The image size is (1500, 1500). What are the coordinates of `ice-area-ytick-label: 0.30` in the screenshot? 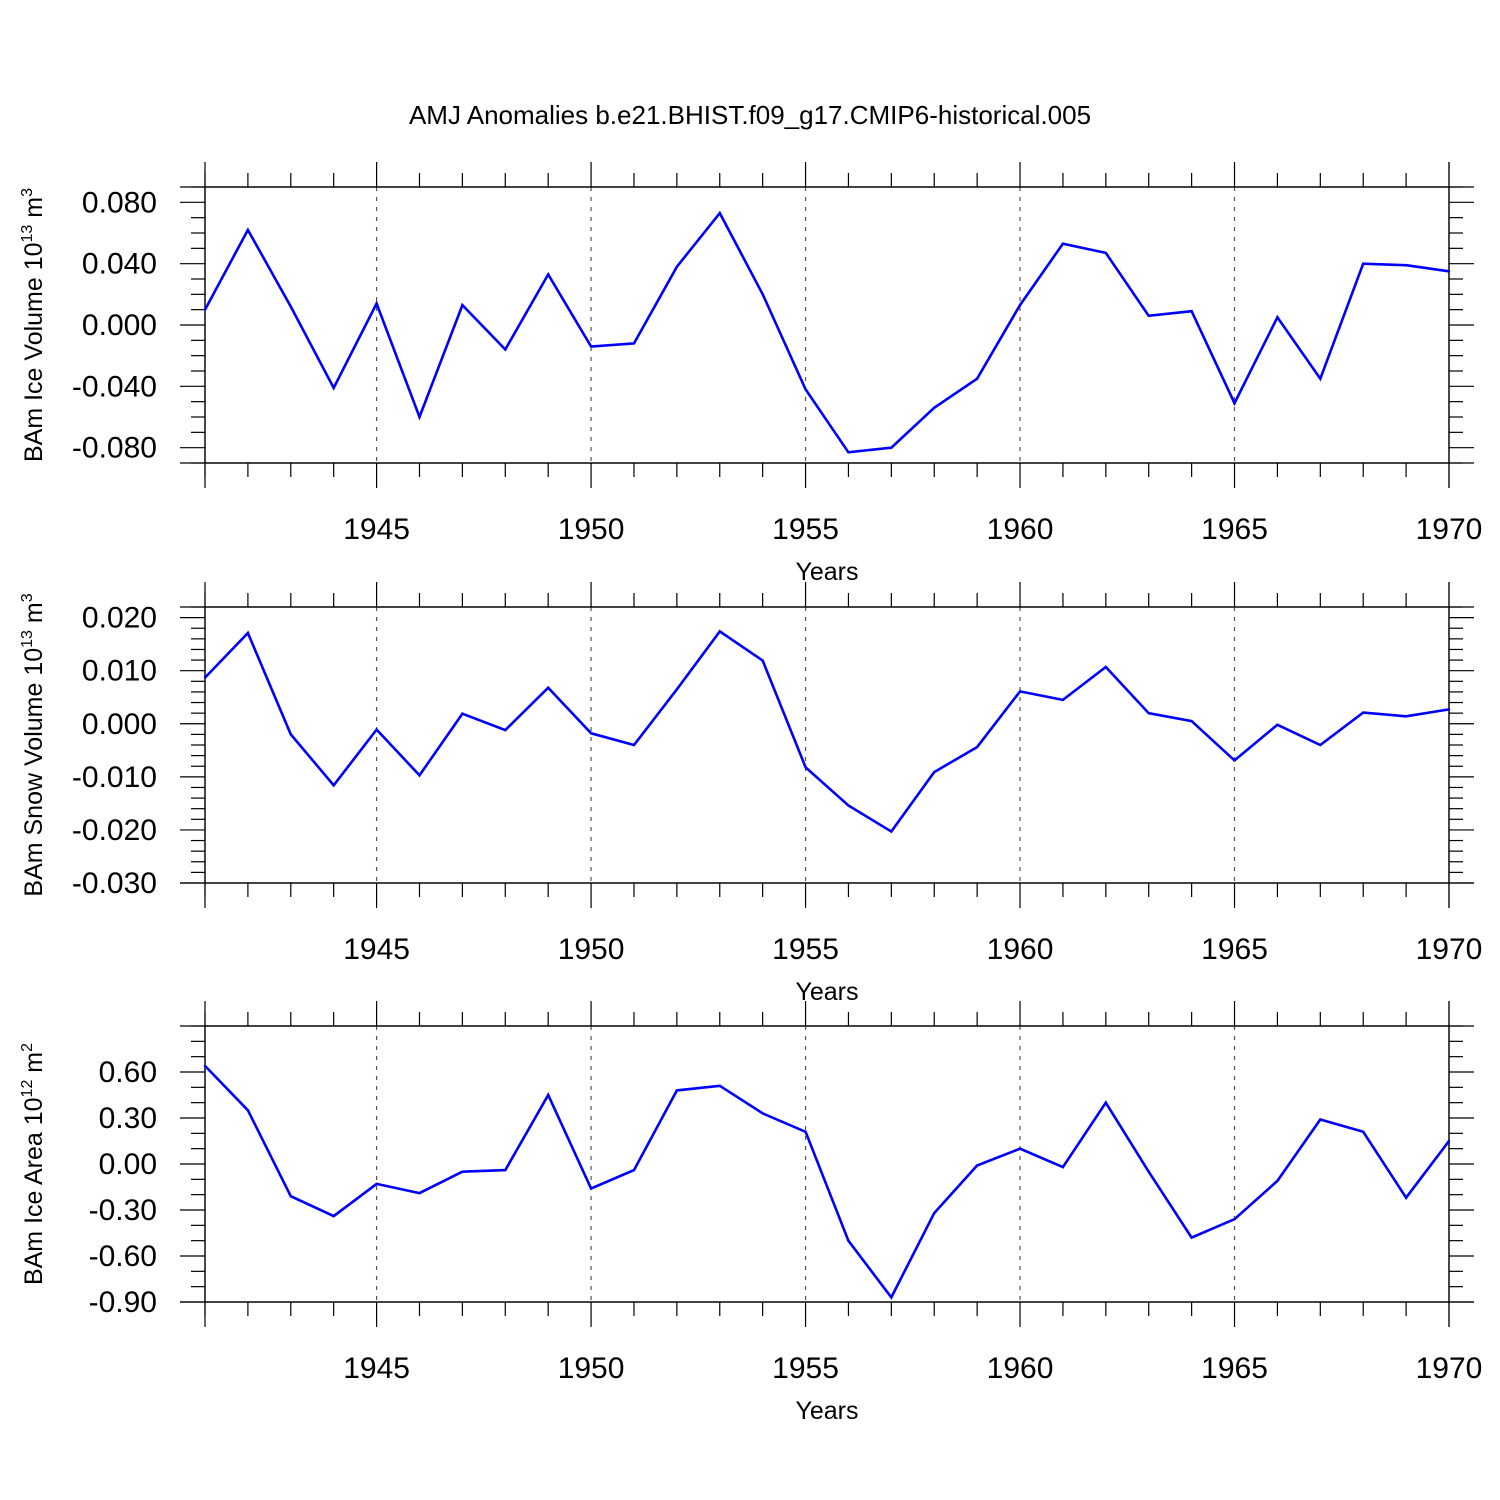 It's located at (128, 1118).